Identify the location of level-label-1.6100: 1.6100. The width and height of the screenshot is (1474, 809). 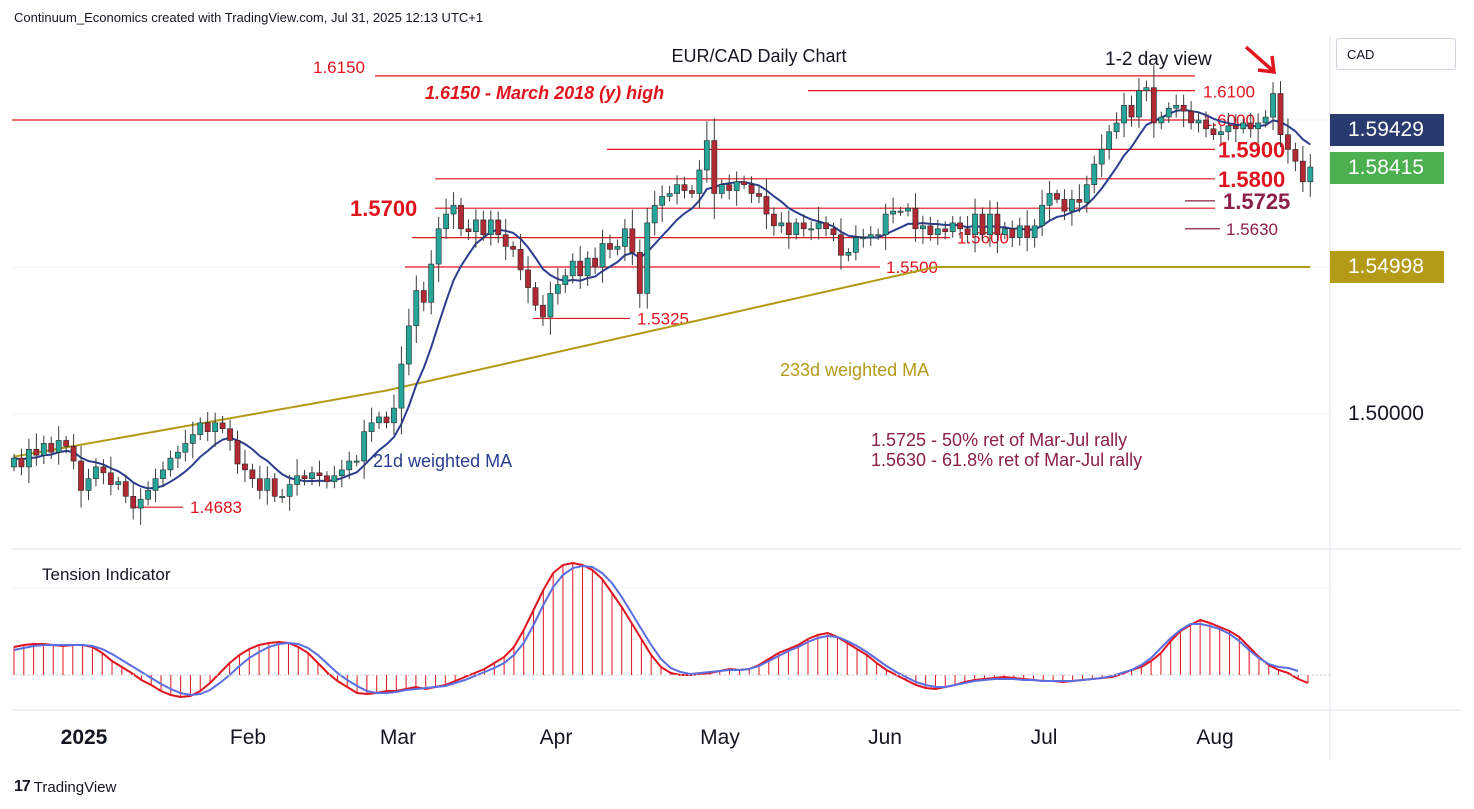
(1229, 92).